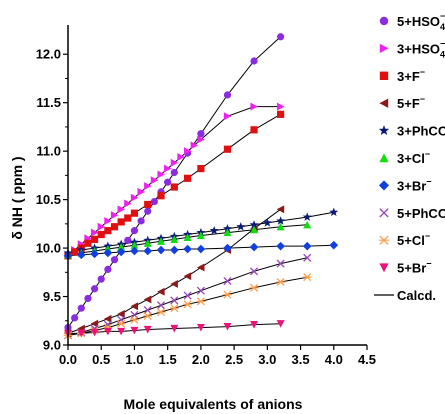 This screenshot has height=414, width=445. What do you see at coordinates (421, 48) in the screenshot?
I see `legend-label: 3+HSO4−` at bounding box center [421, 48].